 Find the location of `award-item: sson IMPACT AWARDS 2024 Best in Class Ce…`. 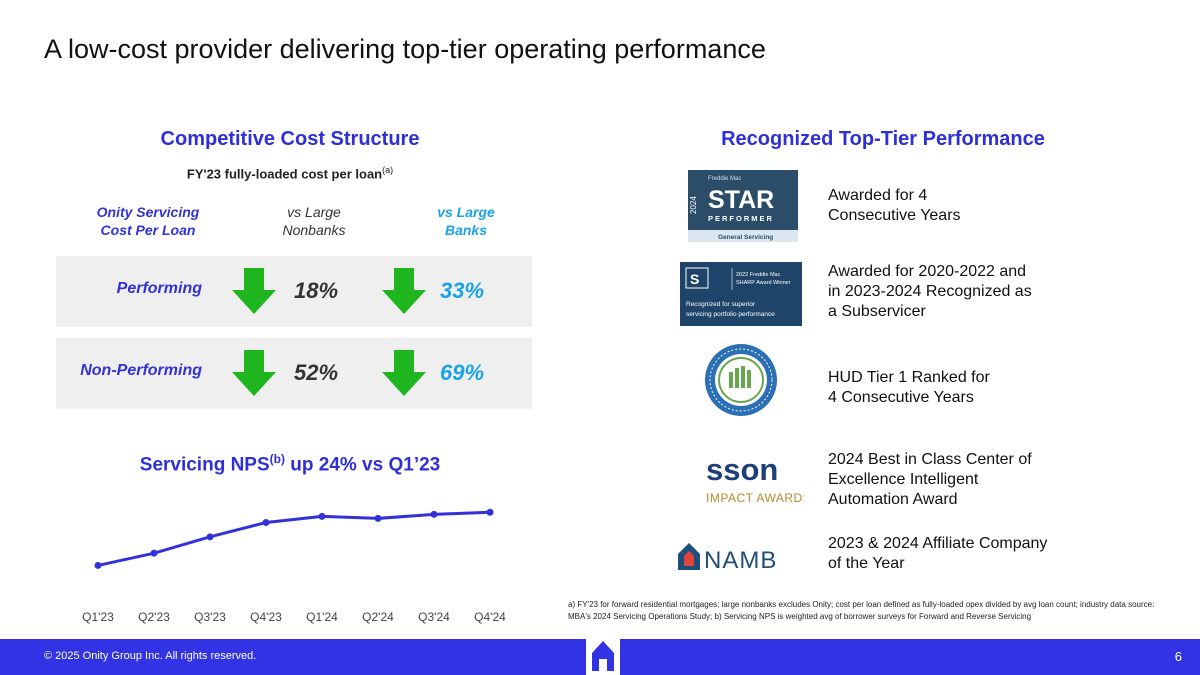

award-item: sson IMPACT AWARDS 2024 Best in Class Ce… is located at coordinates (928, 480).